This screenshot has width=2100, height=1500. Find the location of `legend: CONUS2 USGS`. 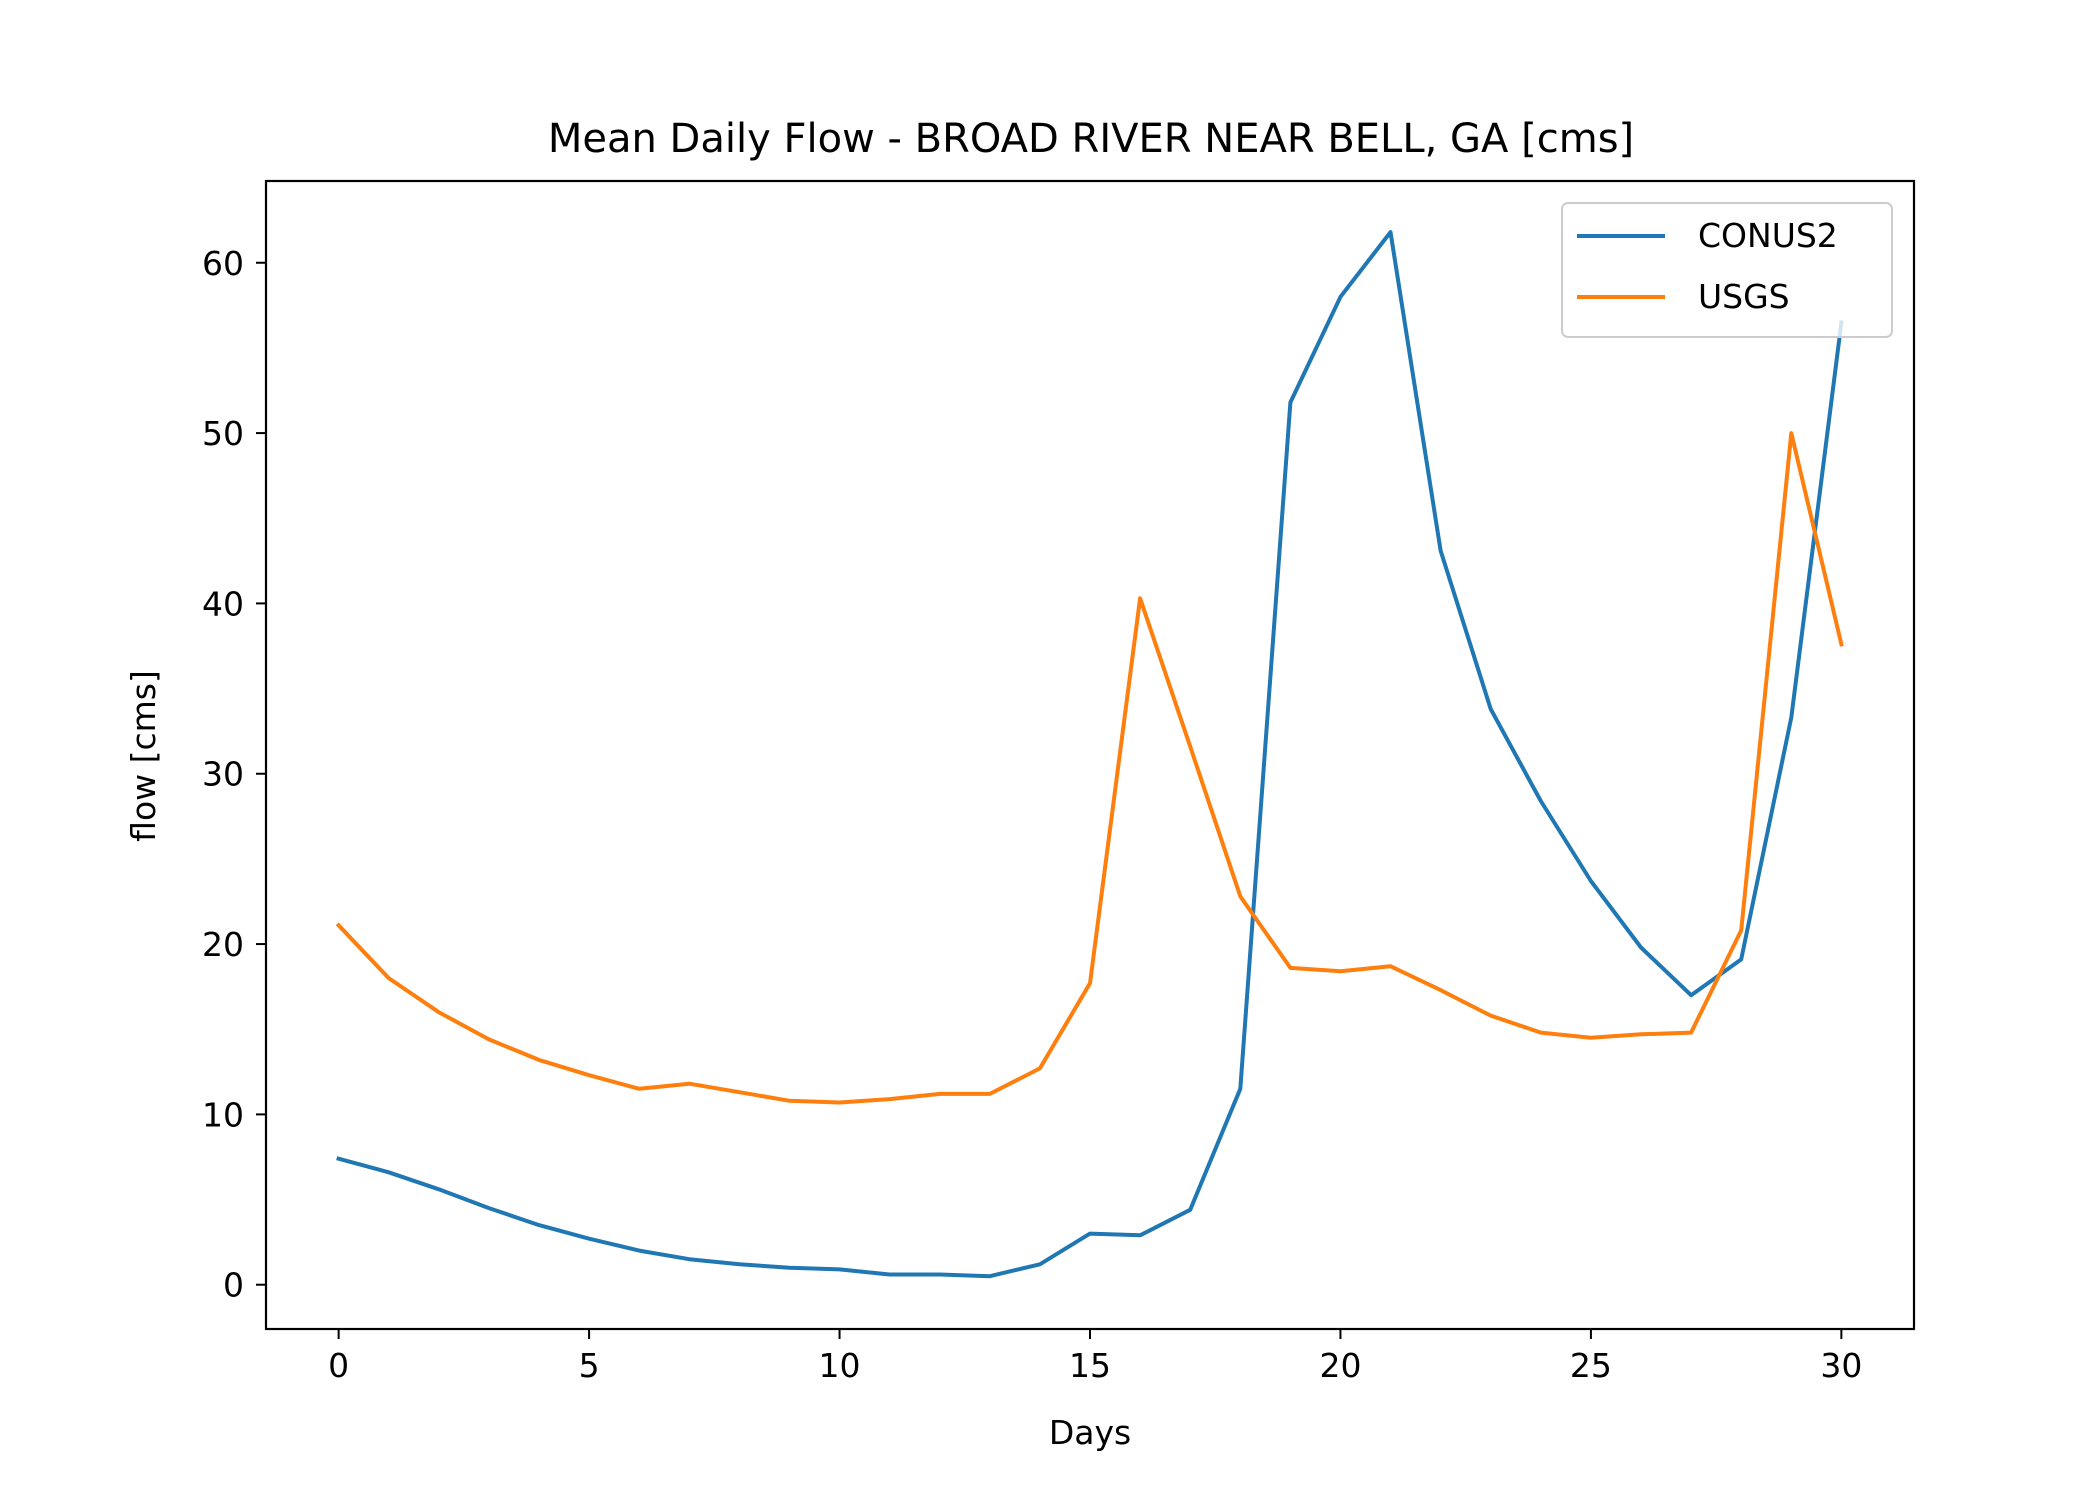

legend: CONUS2 USGS is located at coordinates (1727, 270).